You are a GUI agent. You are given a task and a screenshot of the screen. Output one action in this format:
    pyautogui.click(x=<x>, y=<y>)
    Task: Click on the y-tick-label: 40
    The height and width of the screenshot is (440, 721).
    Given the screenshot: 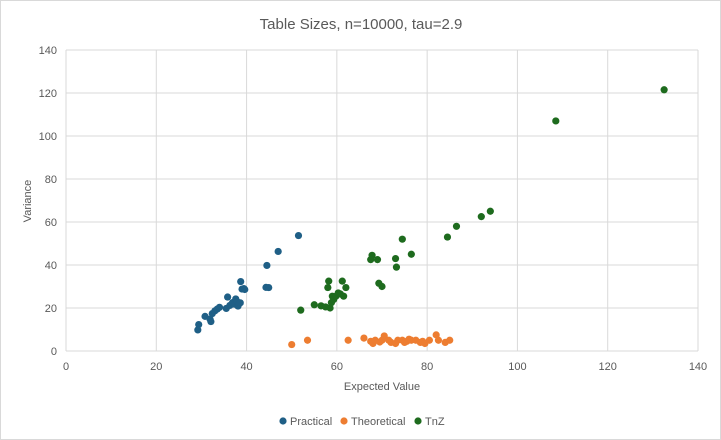 What is the action you would take?
    pyautogui.click(x=51, y=266)
    